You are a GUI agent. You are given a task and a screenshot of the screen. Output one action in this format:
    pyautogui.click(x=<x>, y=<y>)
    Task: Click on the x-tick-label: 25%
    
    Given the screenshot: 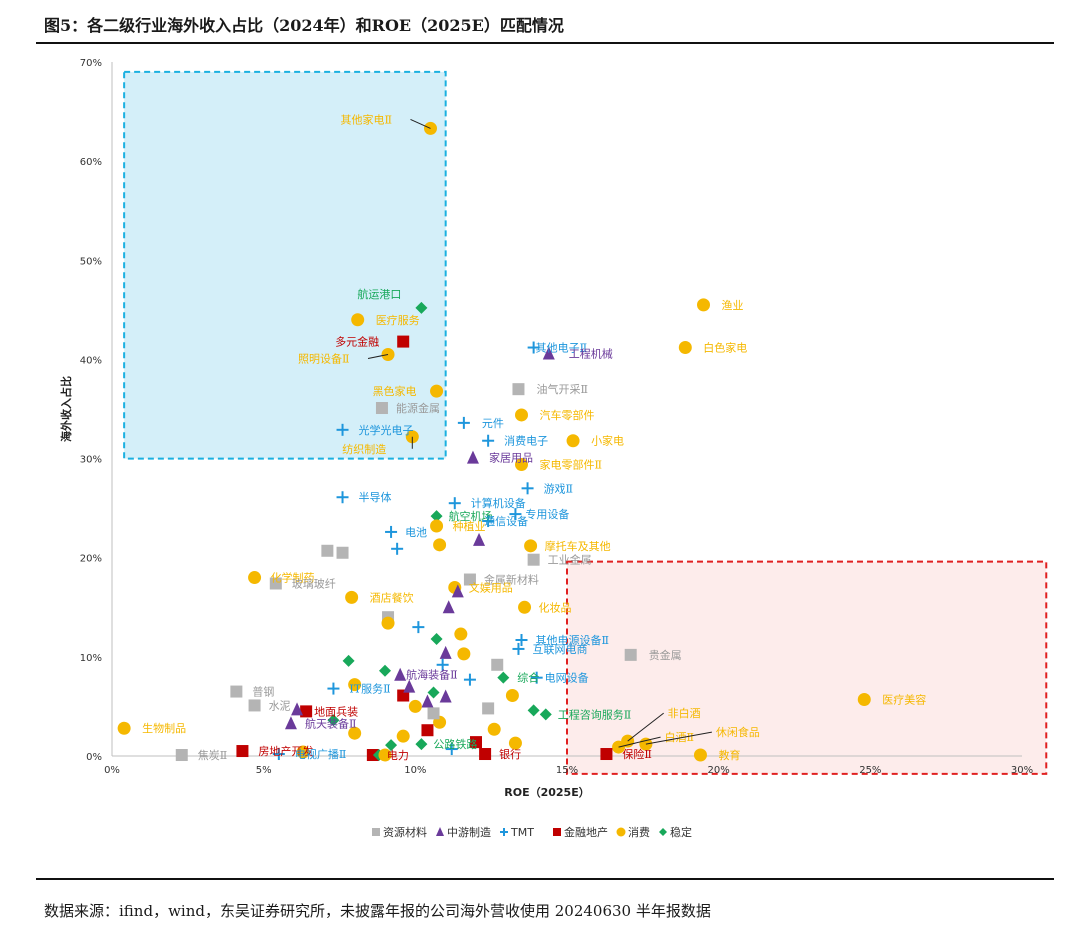 What is the action you would take?
    pyautogui.click(x=870, y=770)
    